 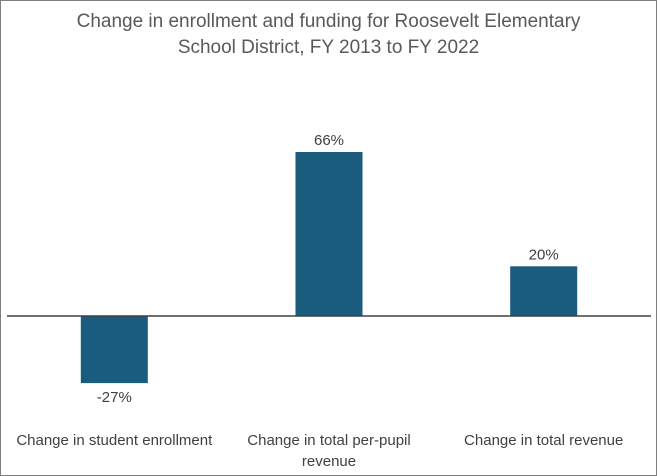 I want to click on category-label-2: Change in total revenue, so click(x=543, y=440).